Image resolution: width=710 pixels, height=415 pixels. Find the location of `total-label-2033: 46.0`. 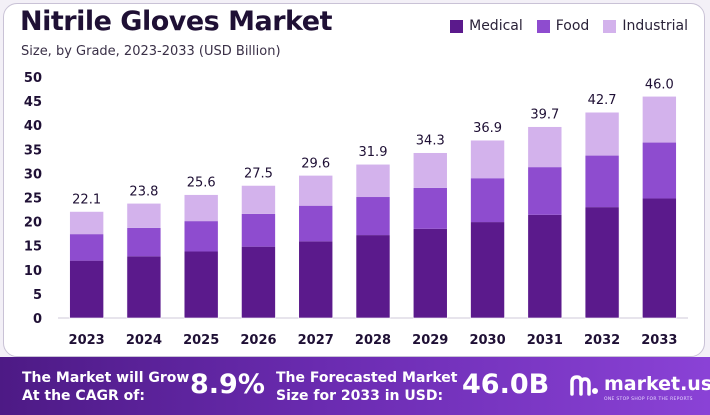

total-label-2033: 46.0 is located at coordinates (659, 84).